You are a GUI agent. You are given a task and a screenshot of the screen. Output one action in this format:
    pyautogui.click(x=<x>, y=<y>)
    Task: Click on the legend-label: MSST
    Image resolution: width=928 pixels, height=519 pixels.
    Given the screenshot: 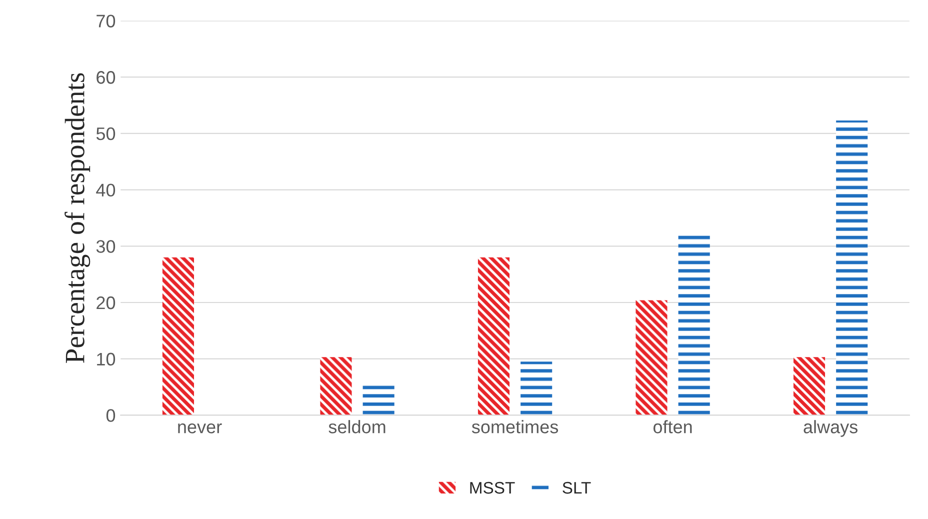 What is the action you would take?
    pyautogui.click(x=492, y=488)
    